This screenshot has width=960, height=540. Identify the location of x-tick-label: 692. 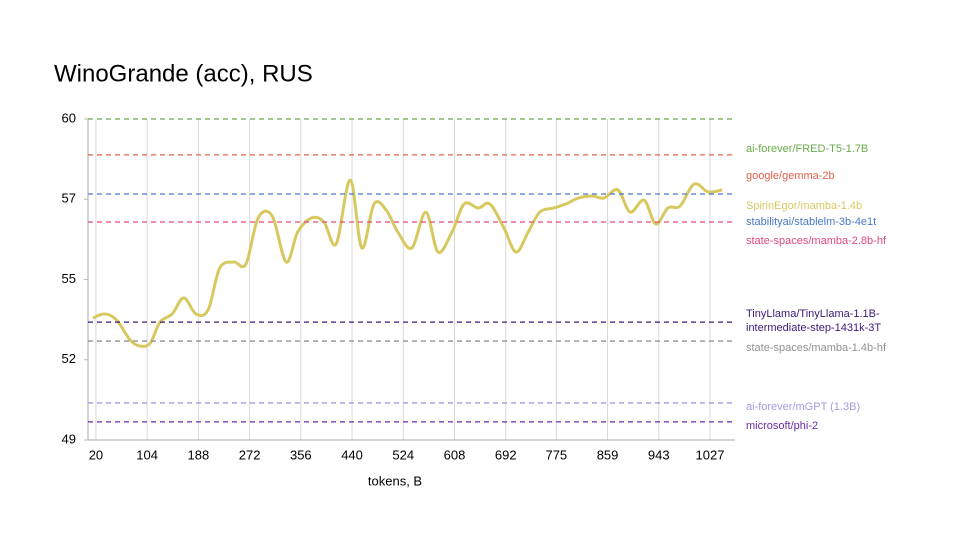
(506, 454).